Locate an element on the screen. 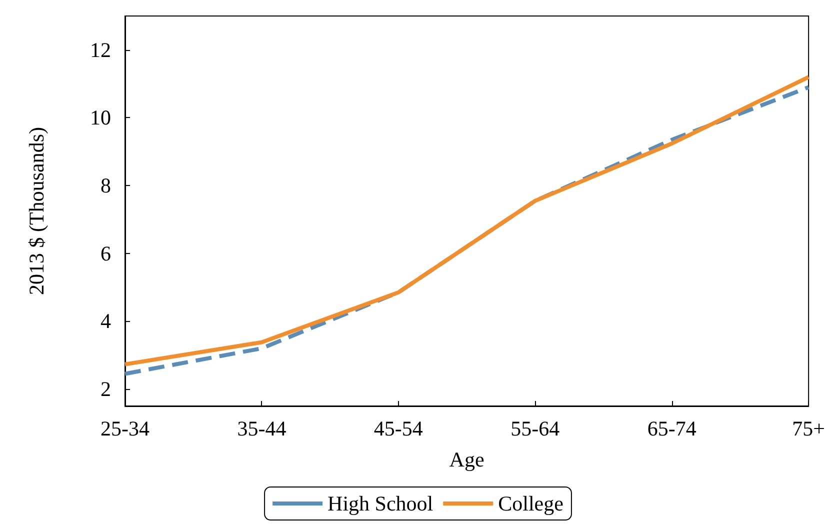  legend-label: College is located at coordinates (531, 504).